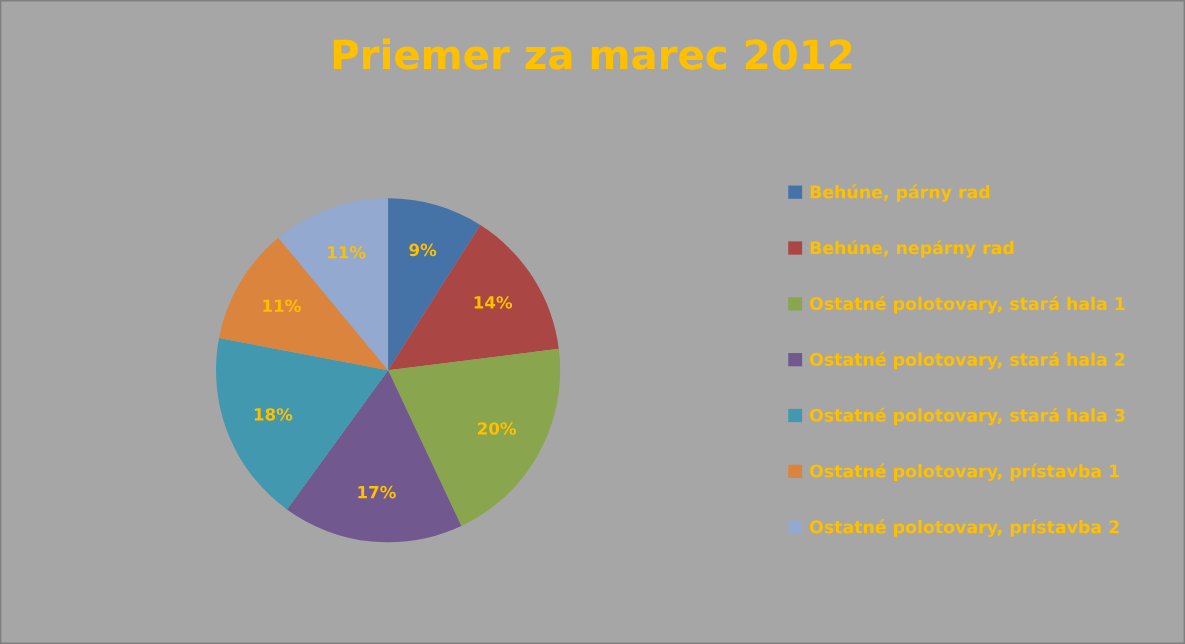 The width and height of the screenshot is (1185, 644). Describe the element at coordinates (497, 428) in the screenshot. I see `data-label: 20%` at that location.